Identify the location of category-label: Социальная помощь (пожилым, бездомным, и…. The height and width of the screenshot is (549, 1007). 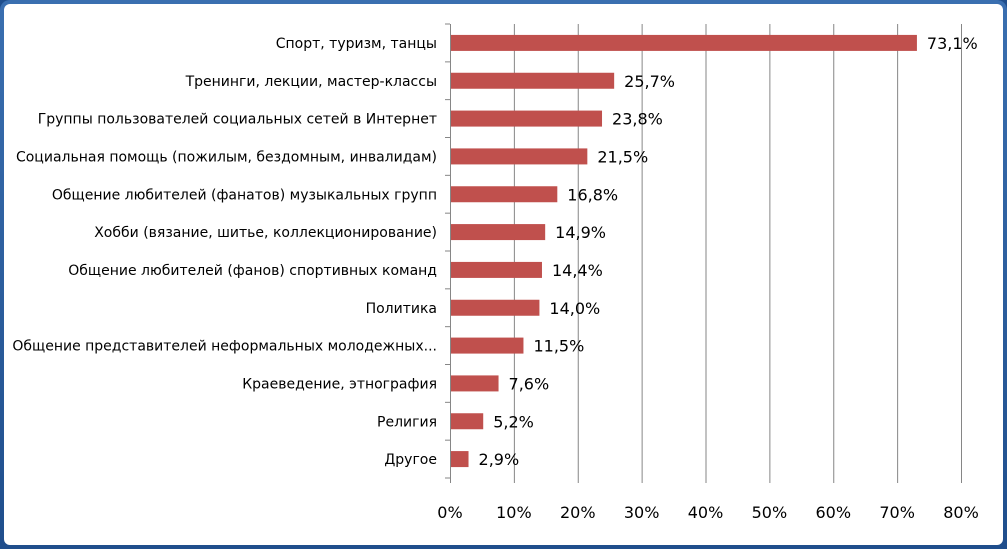
(226, 157).